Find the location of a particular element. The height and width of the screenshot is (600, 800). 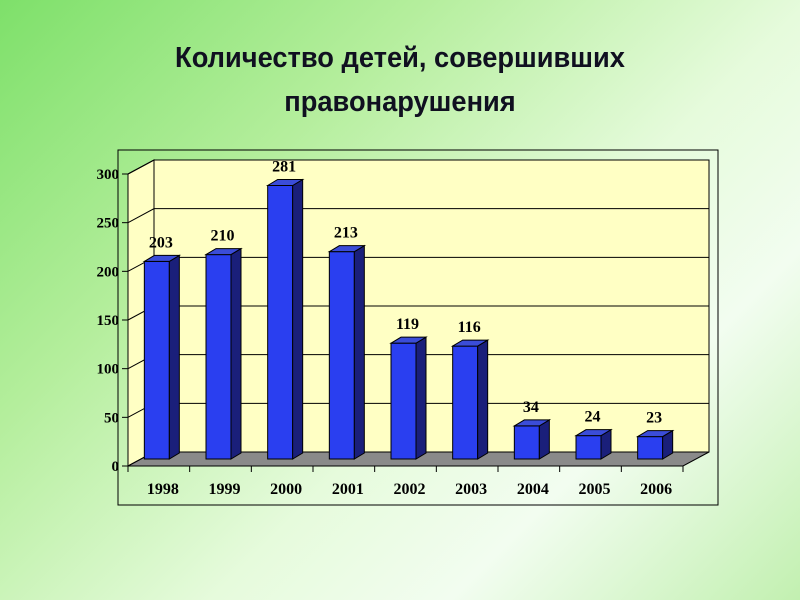

bar-2004 is located at coordinates (526, 442).